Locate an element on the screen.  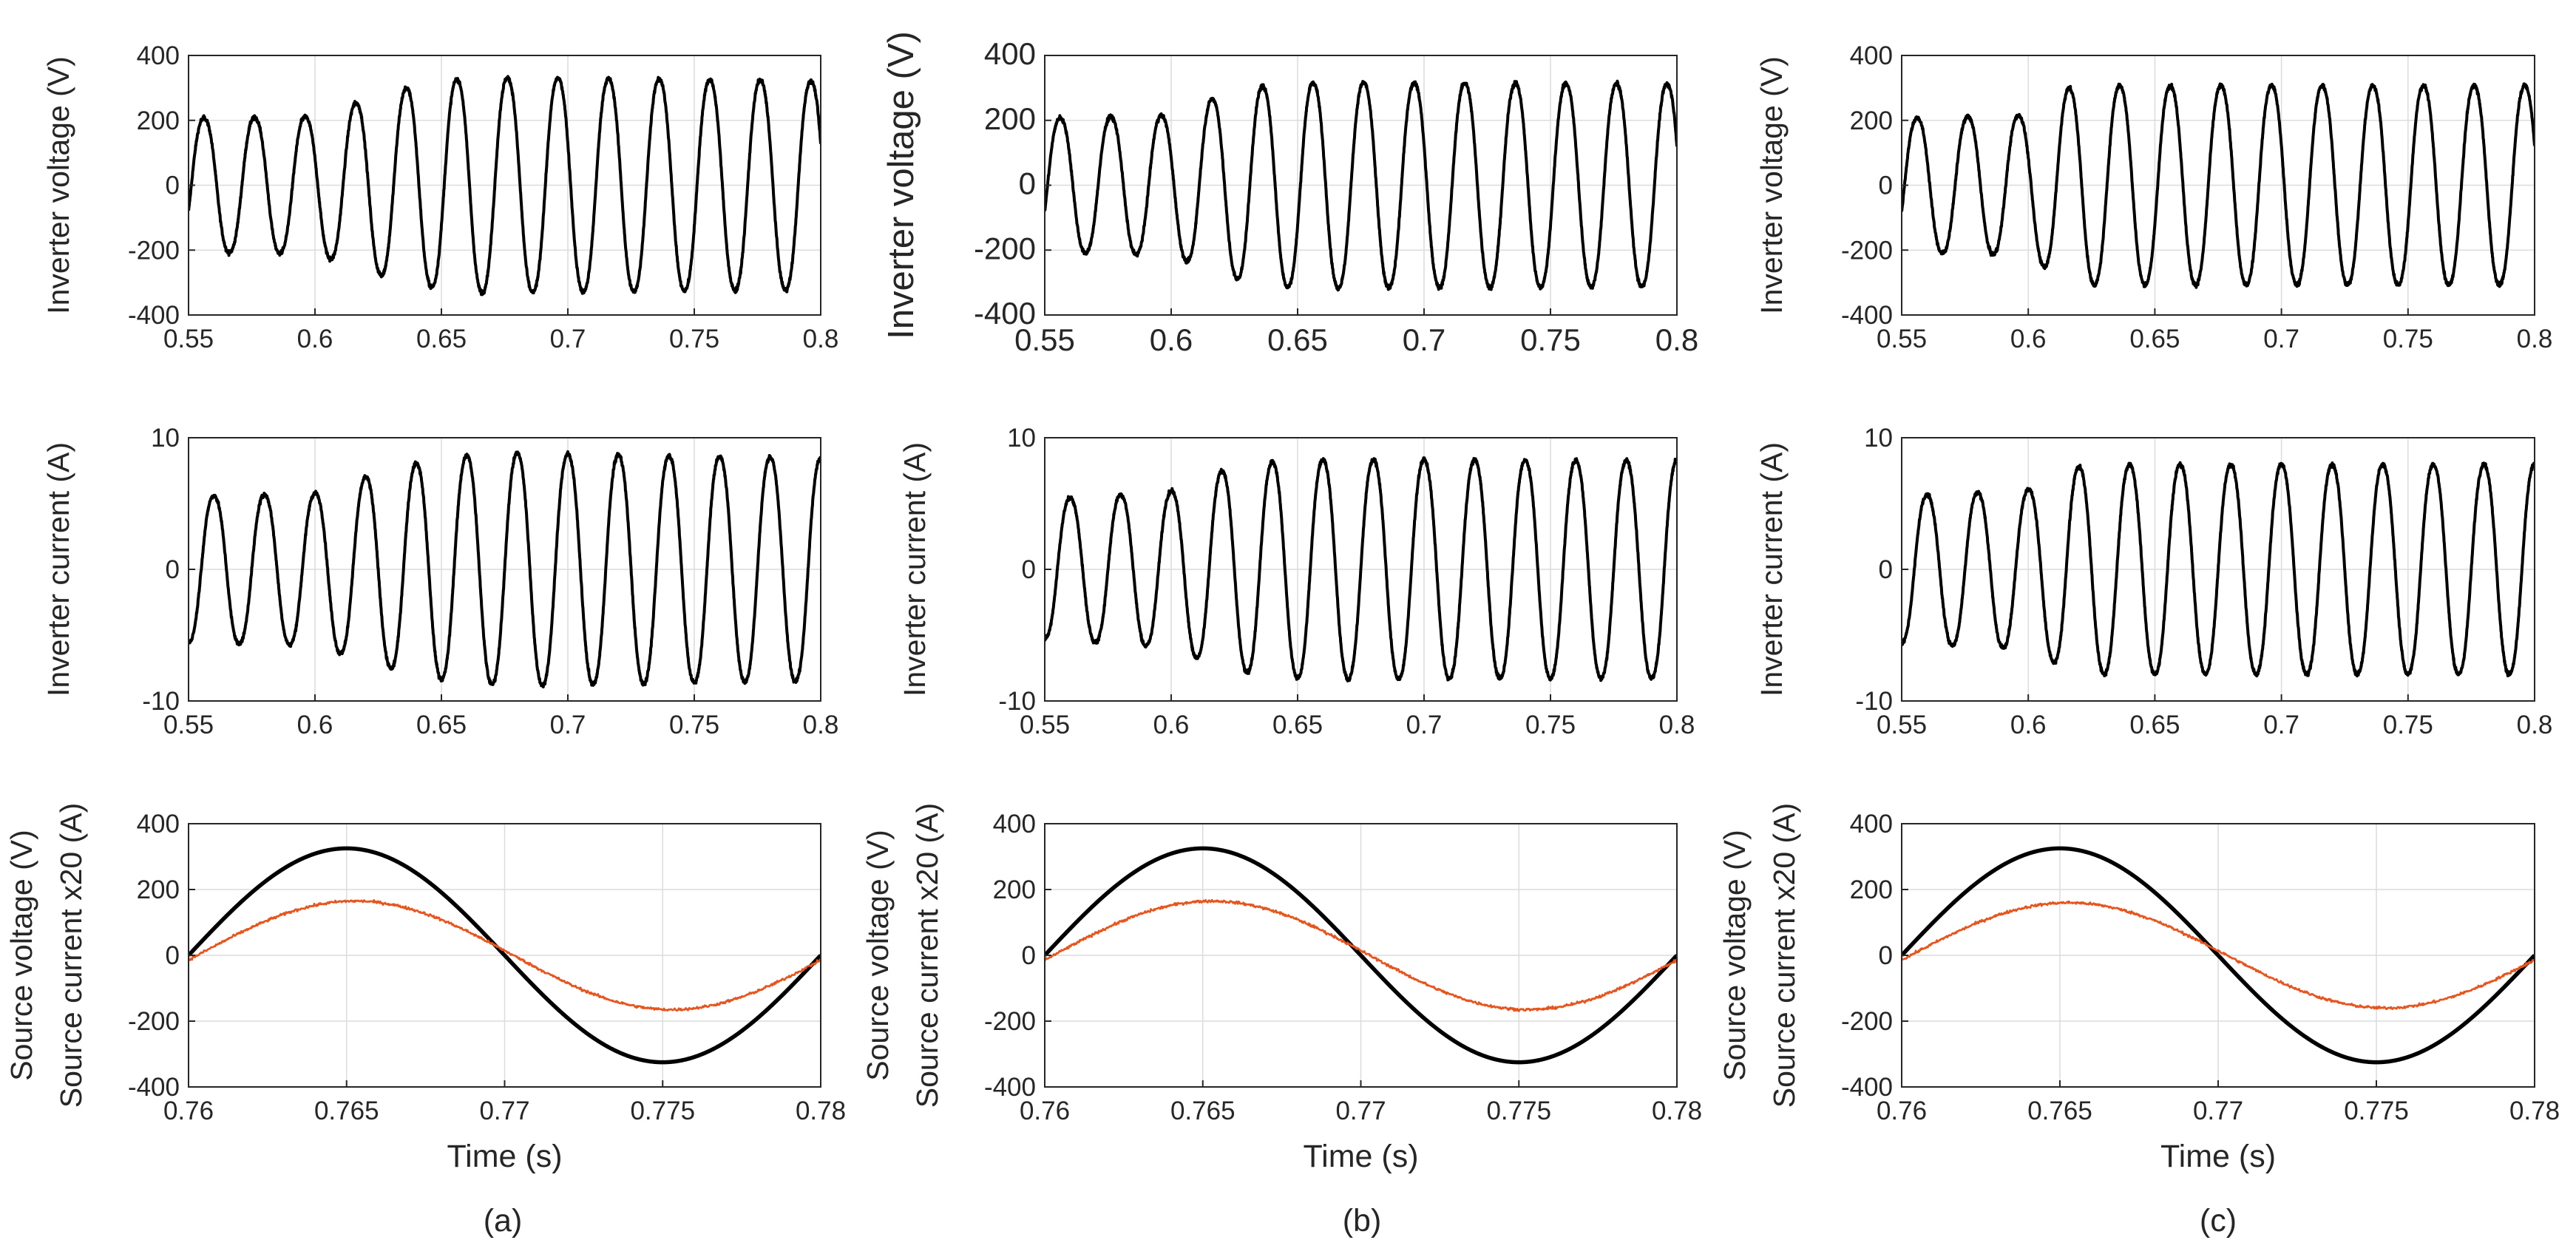
caption-a: (a) is located at coordinates (503, 1221).